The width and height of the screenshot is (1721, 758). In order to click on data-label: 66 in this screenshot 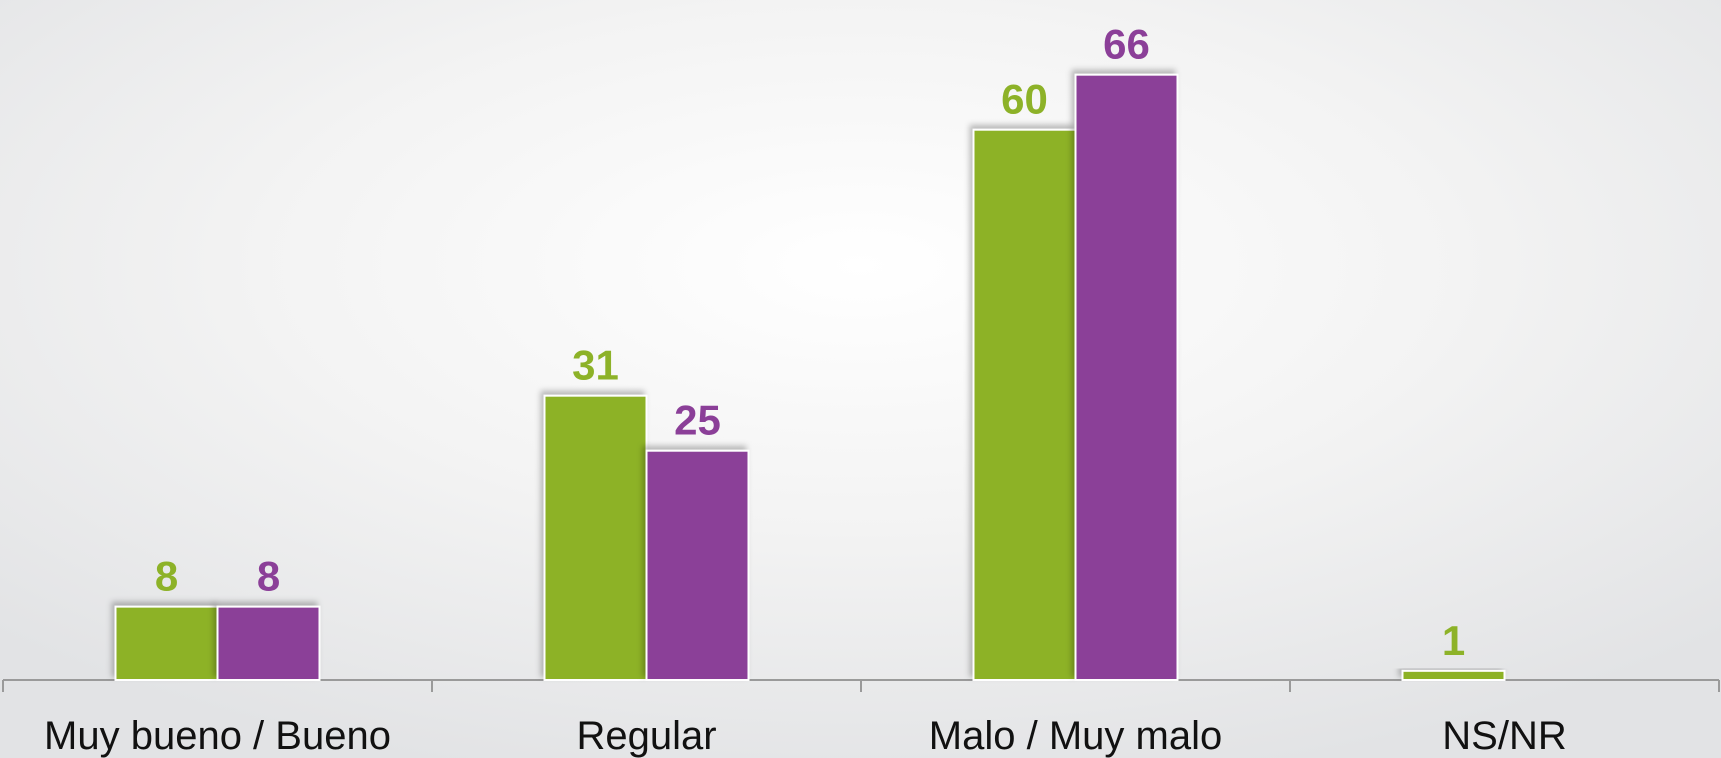, I will do `click(1126, 44)`.